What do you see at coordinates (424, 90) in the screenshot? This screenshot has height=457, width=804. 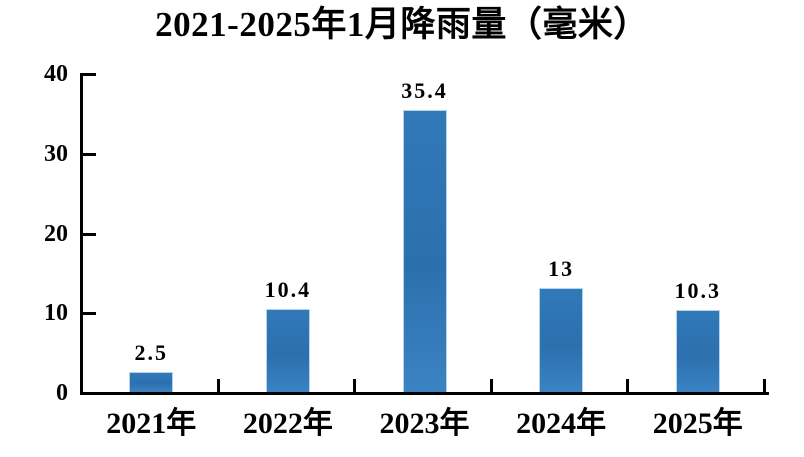 I see `bar-value-label: 35.4` at bounding box center [424, 90].